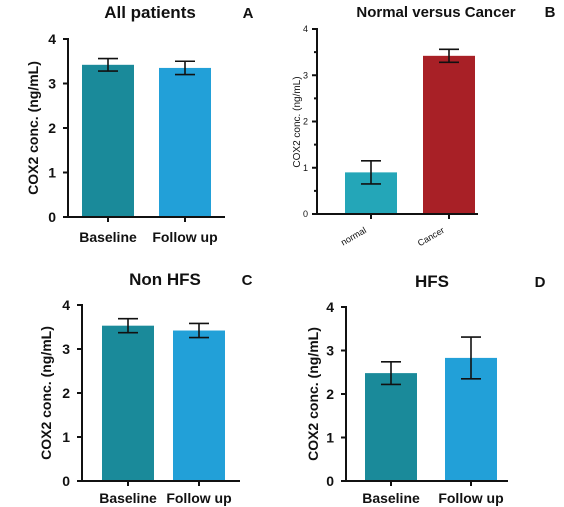 The width and height of the screenshot is (564, 507). Describe the element at coordinates (449, 135) in the screenshot. I see `bar-cancer` at that location.